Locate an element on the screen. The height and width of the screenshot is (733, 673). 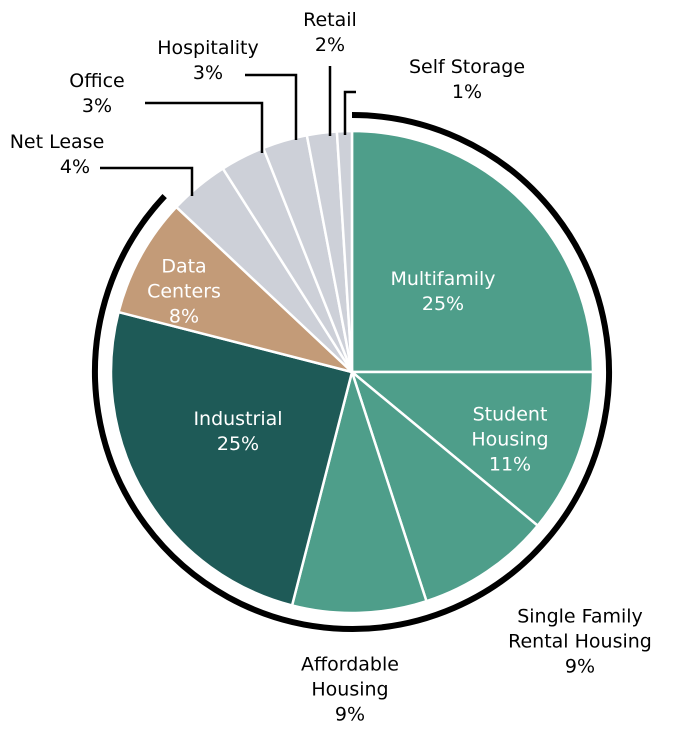
slice-label: Affordable Housing 9% is located at coordinates (350, 690).